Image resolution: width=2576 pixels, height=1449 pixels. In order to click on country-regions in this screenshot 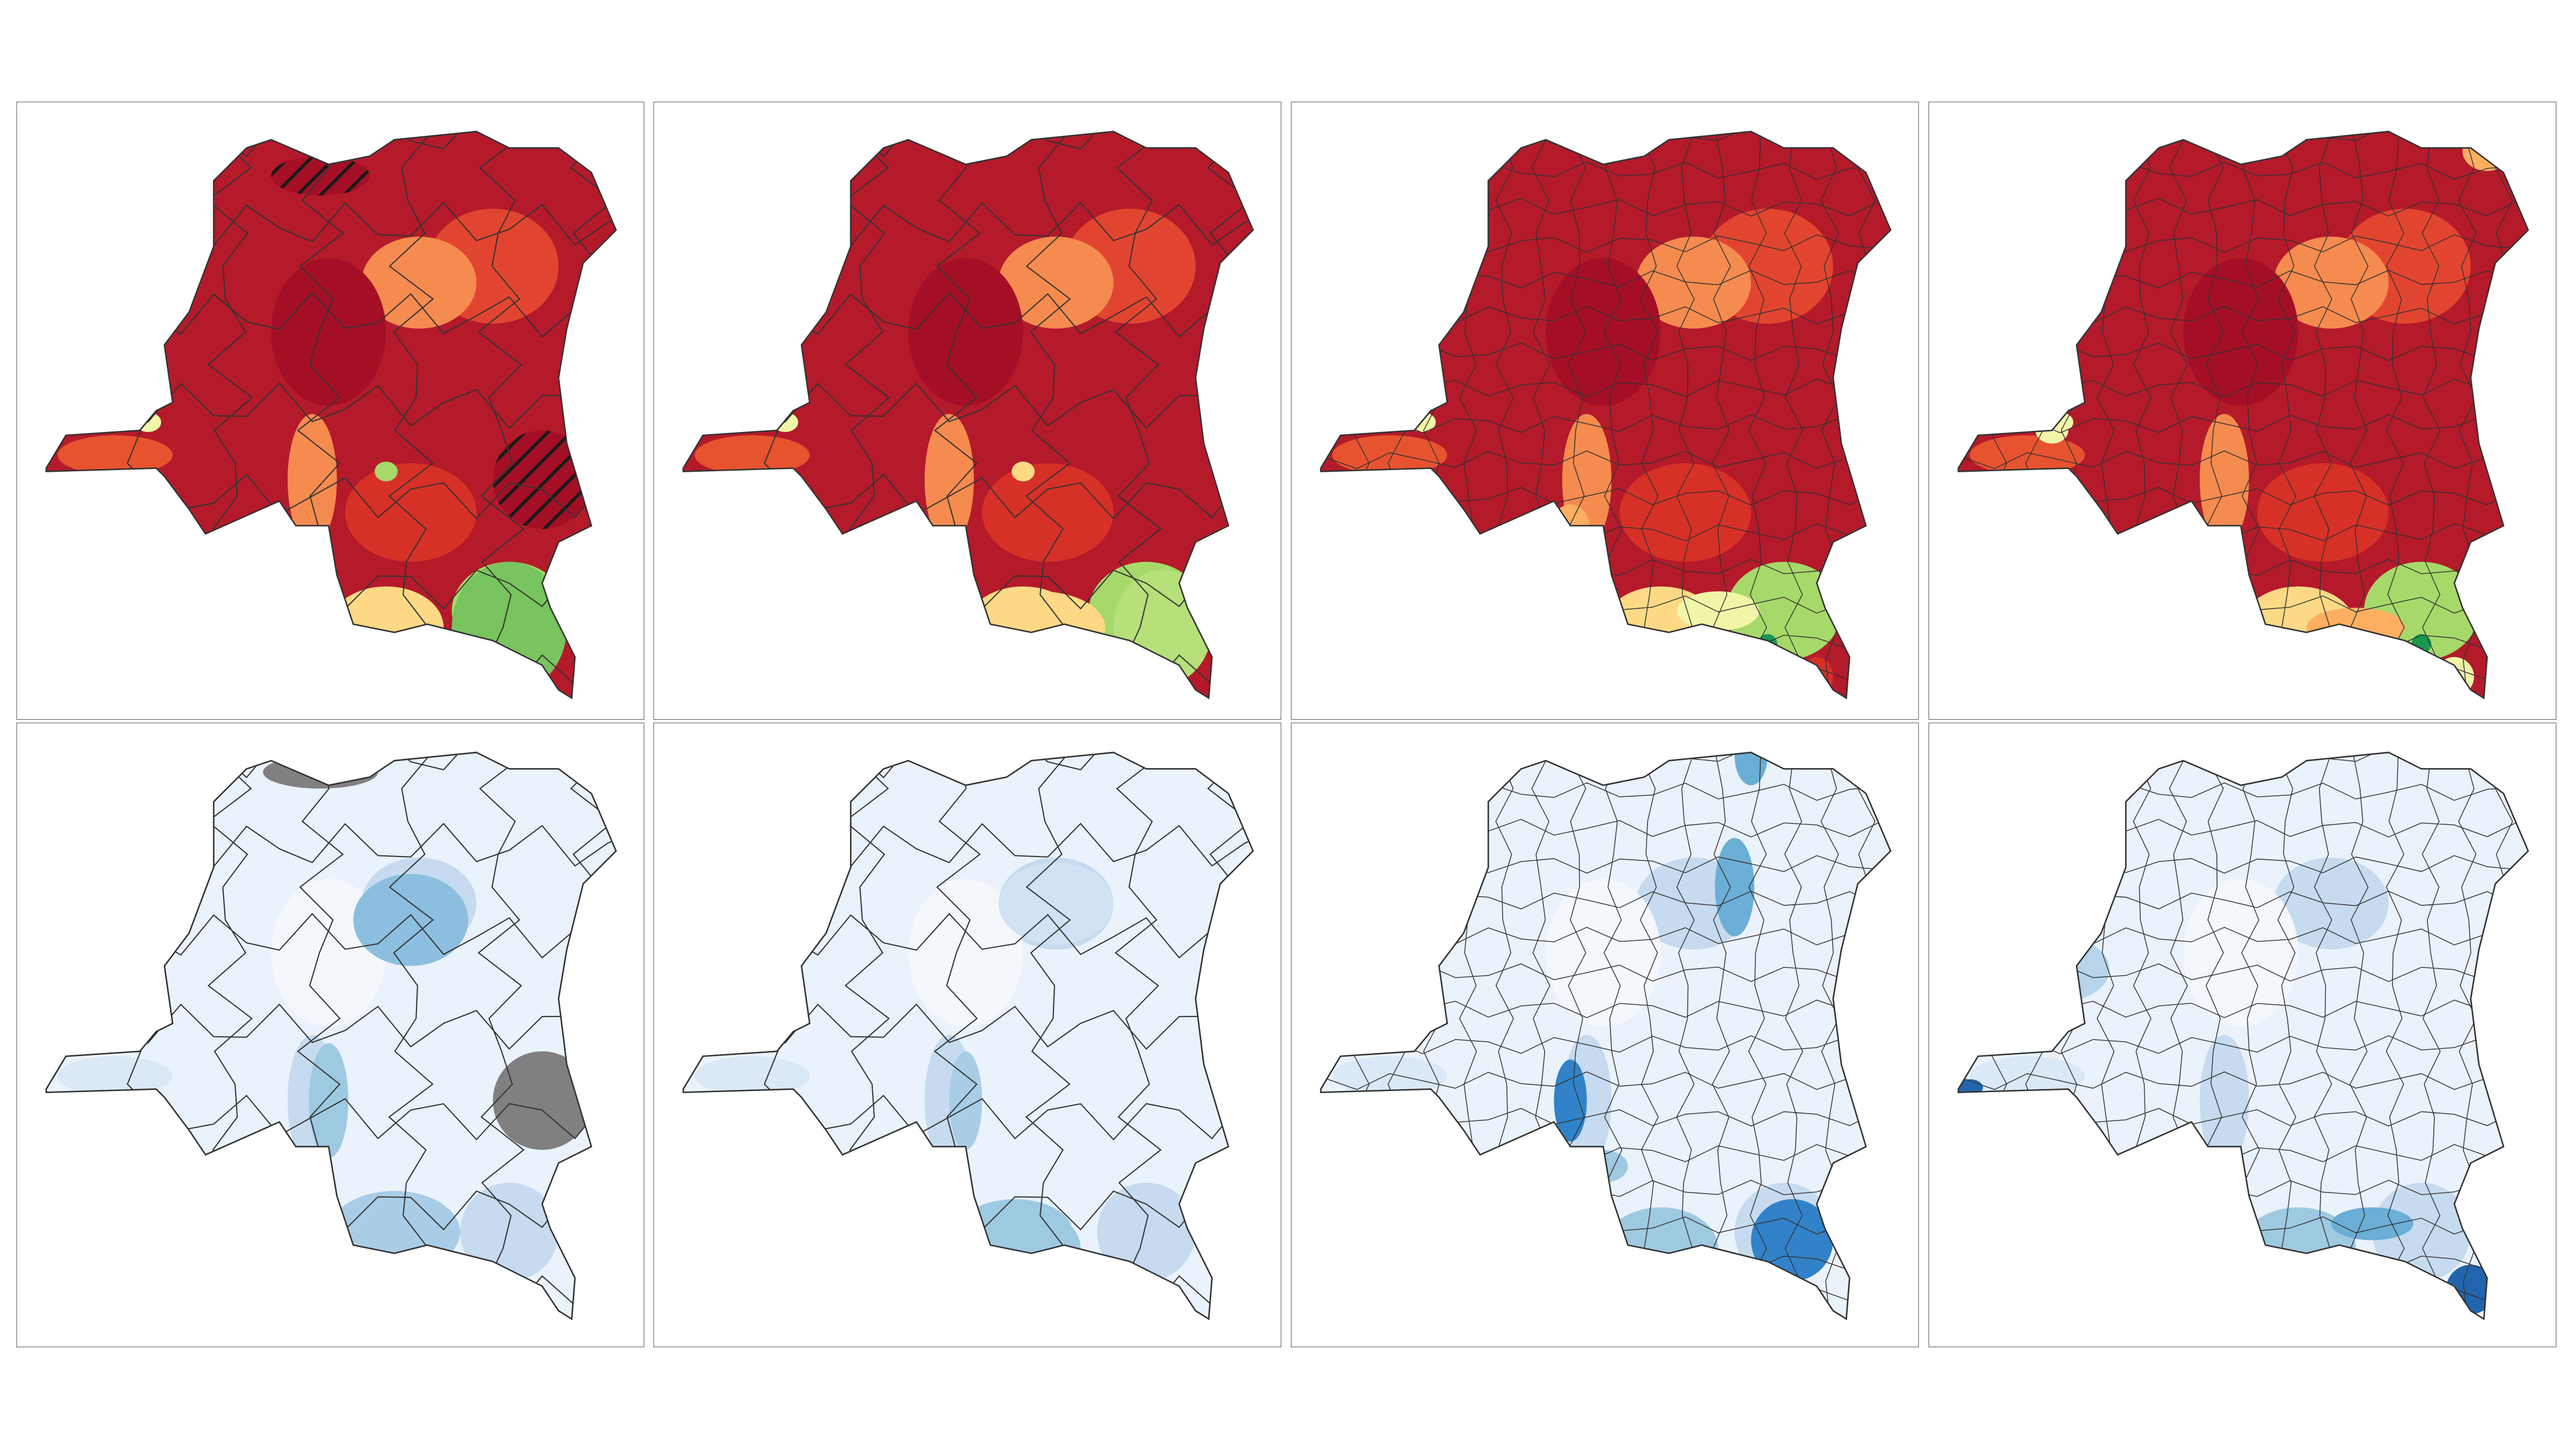, I will do `click(1606, 1035)`.